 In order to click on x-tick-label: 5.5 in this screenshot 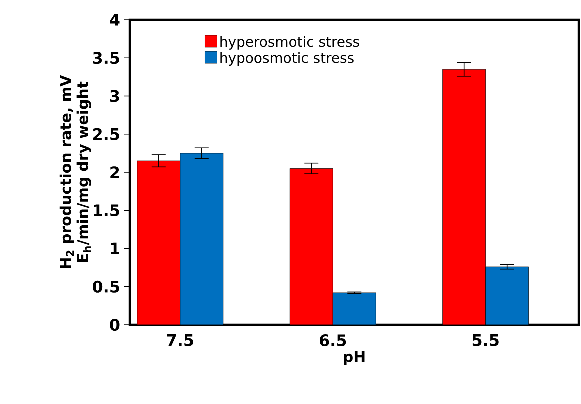, I will do `click(485, 340)`.